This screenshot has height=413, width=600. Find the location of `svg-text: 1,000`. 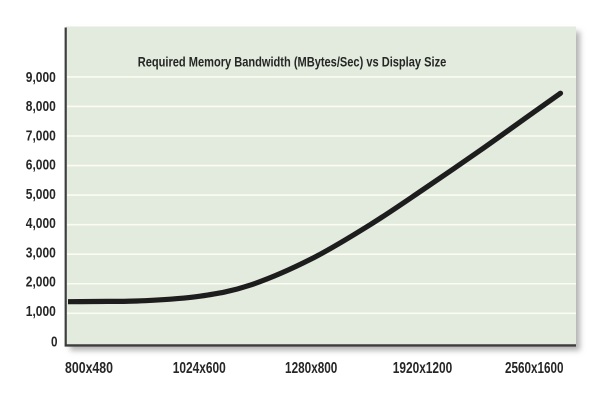

svg-text: 1,000 is located at coordinates (41, 311).